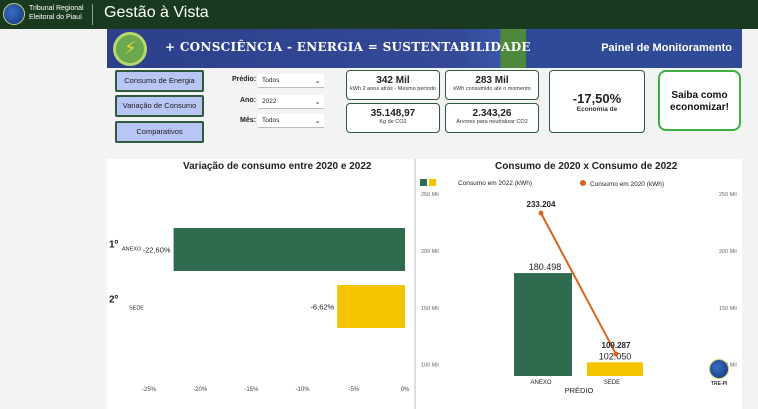 This screenshot has height=409, width=758. What do you see at coordinates (269, 101) in the screenshot?
I see `ano-select-value: 2022` at bounding box center [269, 101].